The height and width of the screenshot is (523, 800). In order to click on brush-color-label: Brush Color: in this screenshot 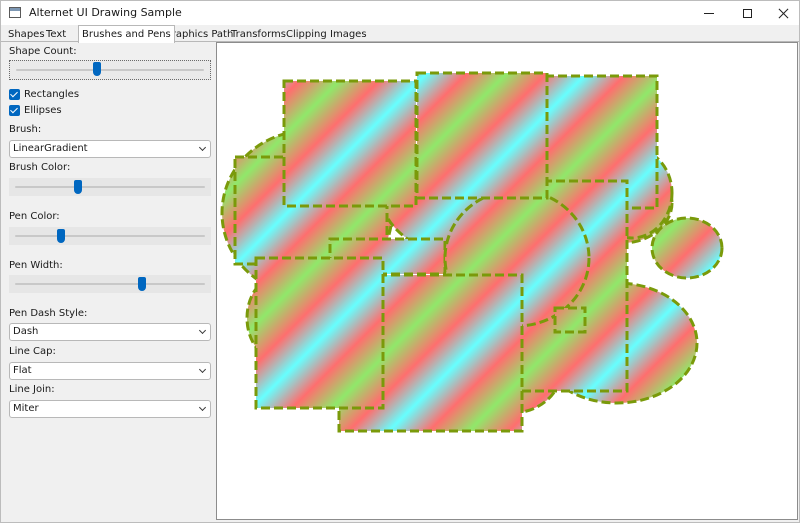, I will do `click(40, 167)`.